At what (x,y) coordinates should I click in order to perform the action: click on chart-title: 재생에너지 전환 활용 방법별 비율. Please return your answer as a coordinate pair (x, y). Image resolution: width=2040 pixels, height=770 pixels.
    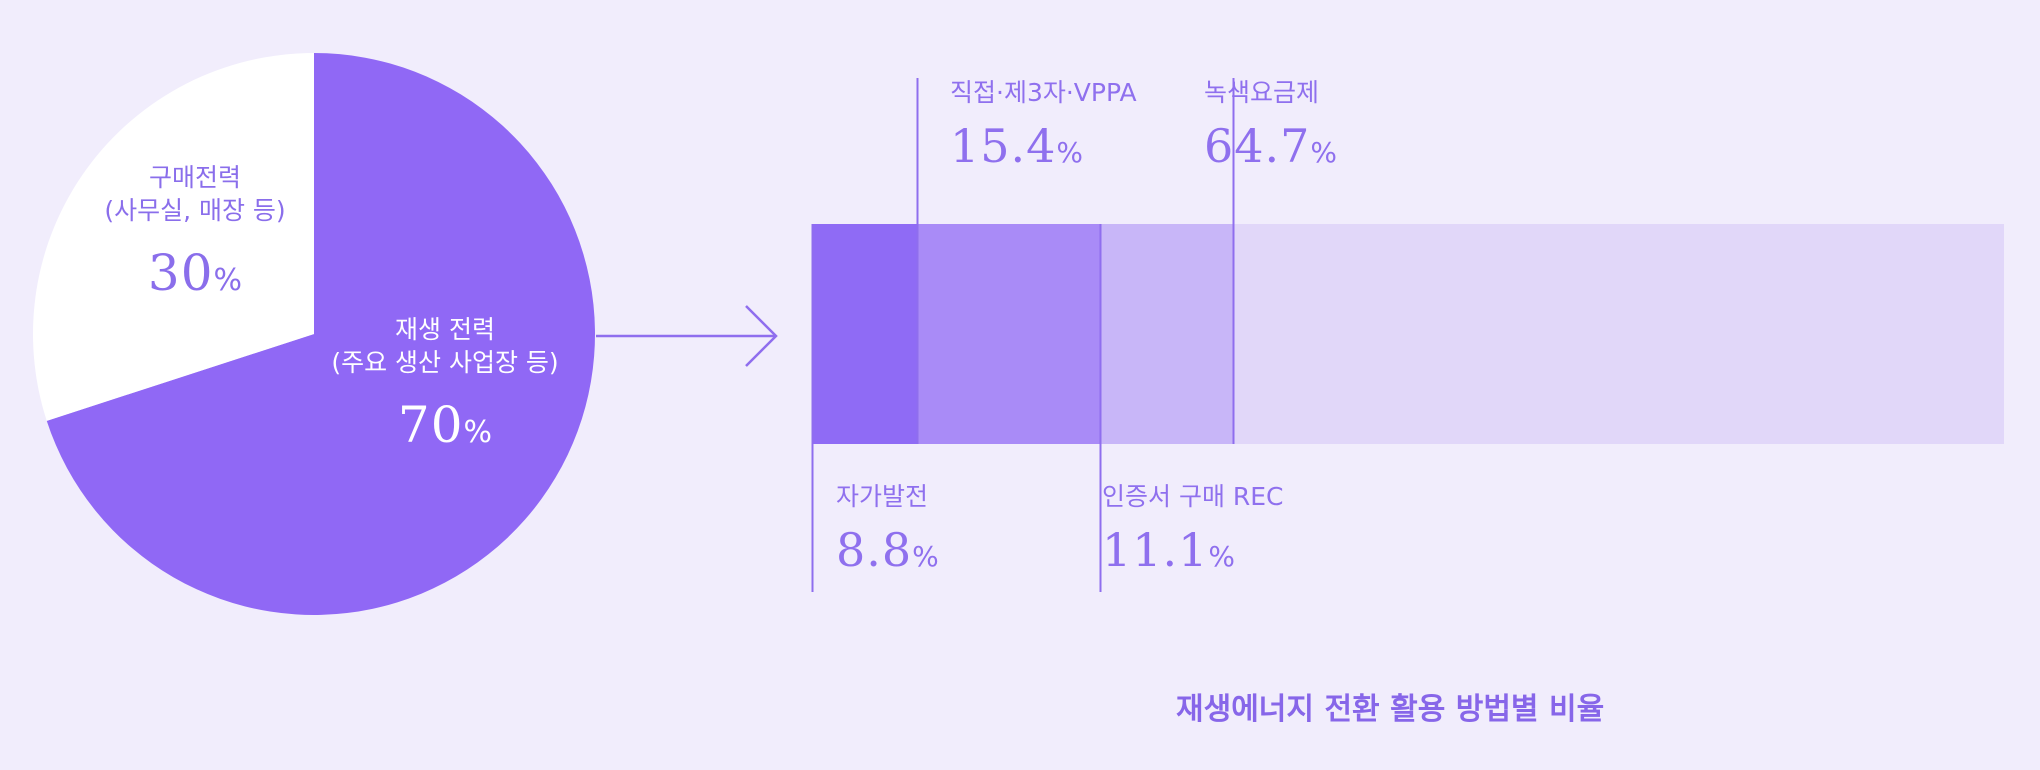
    Looking at the image, I should click on (1390, 709).